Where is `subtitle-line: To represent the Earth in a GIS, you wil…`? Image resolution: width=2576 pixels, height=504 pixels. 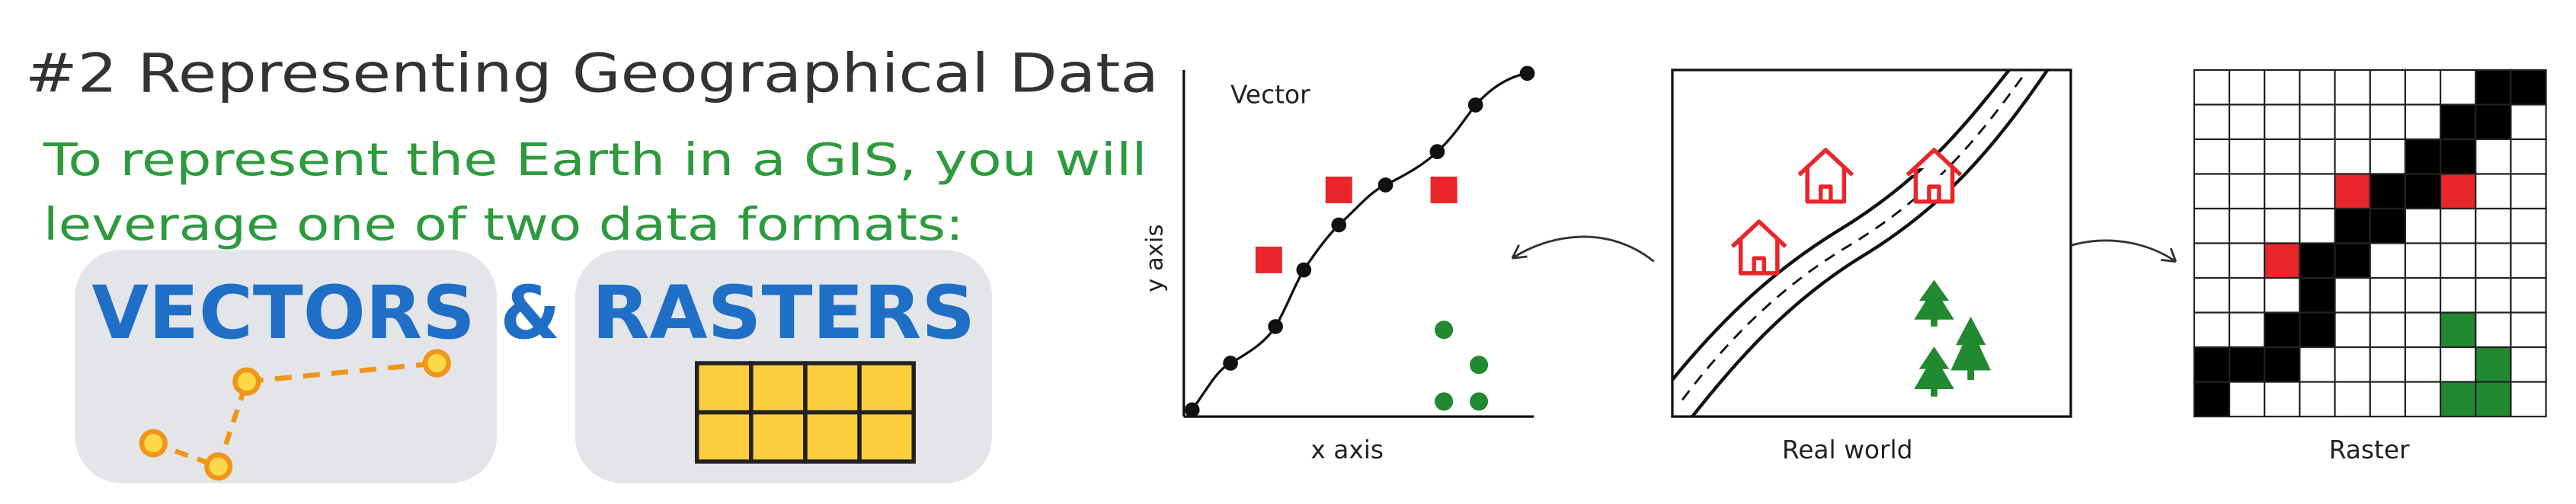 subtitle-line: To represent the Earth in a GIS, you wil… is located at coordinates (595, 159).